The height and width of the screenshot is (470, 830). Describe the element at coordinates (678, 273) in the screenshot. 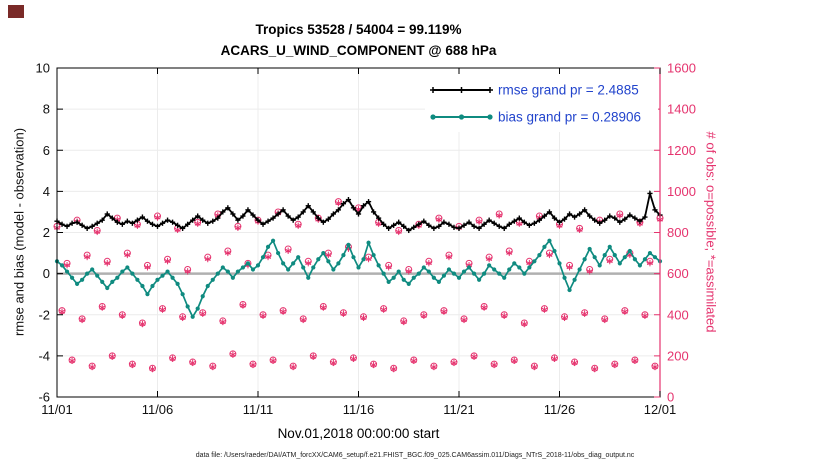

I see `svg-text: 600` at that location.